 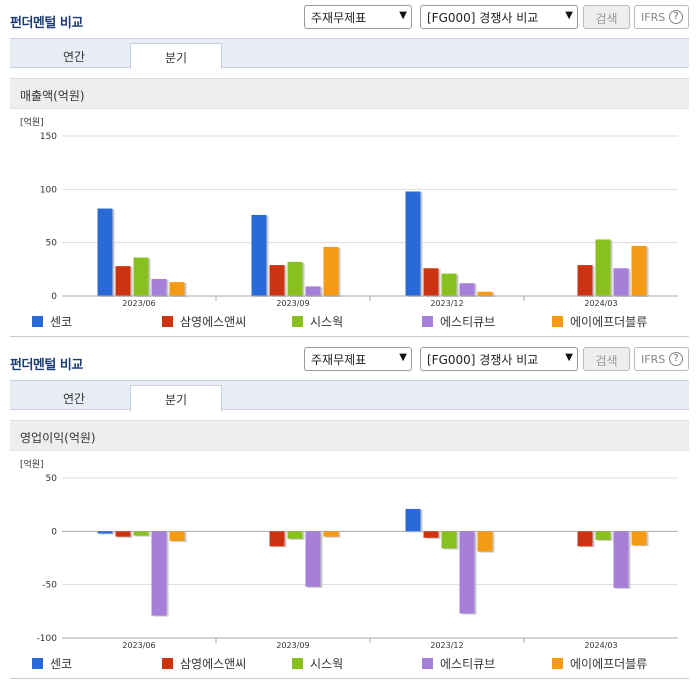 I want to click on y-tick-label: 100, so click(x=48, y=190).